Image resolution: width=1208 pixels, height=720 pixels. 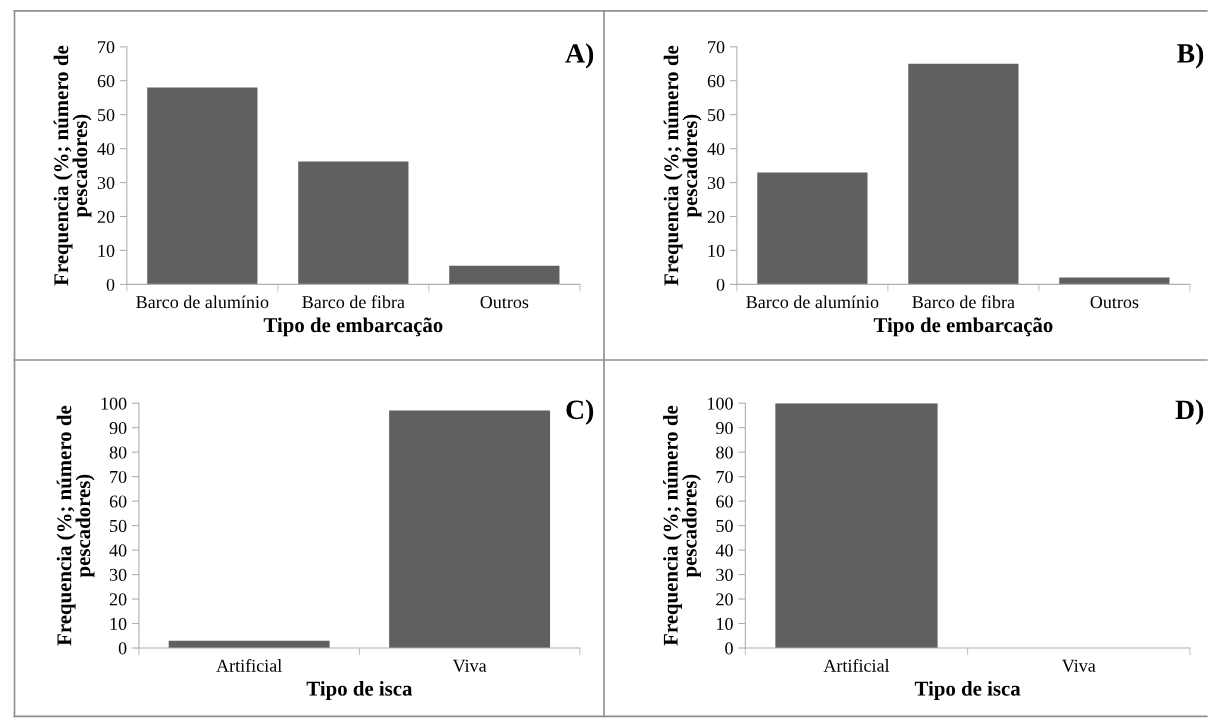 I want to click on chart-title: A), so click(x=579, y=56).